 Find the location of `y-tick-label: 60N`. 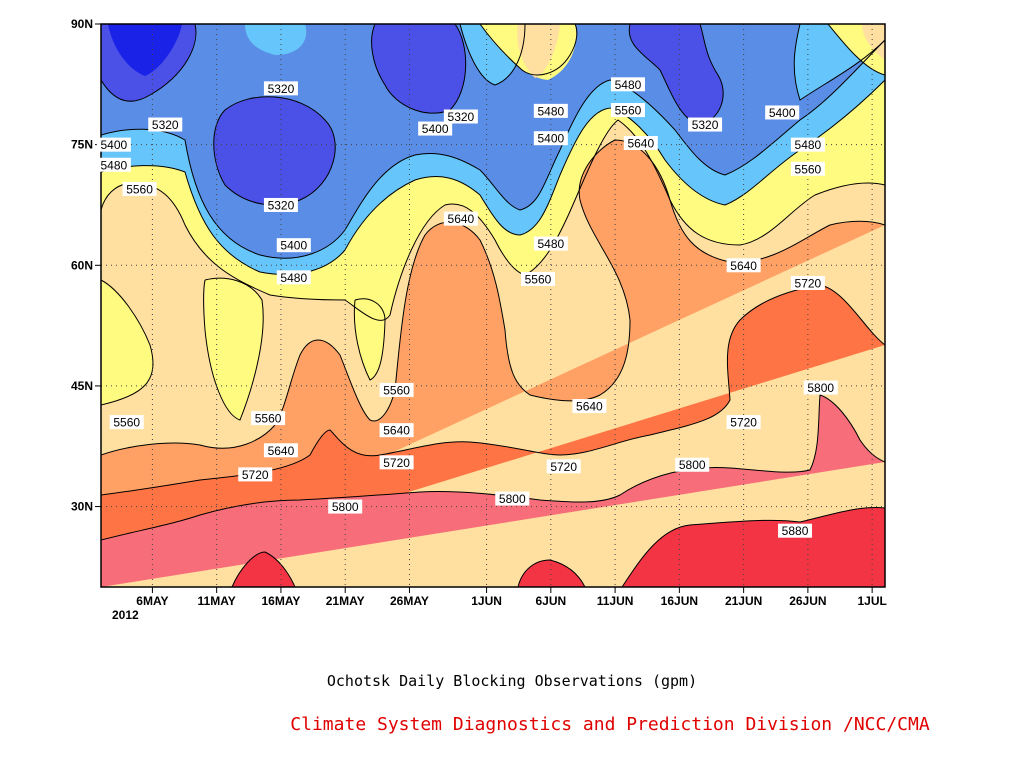

y-tick-label: 60N is located at coordinates (82, 265).